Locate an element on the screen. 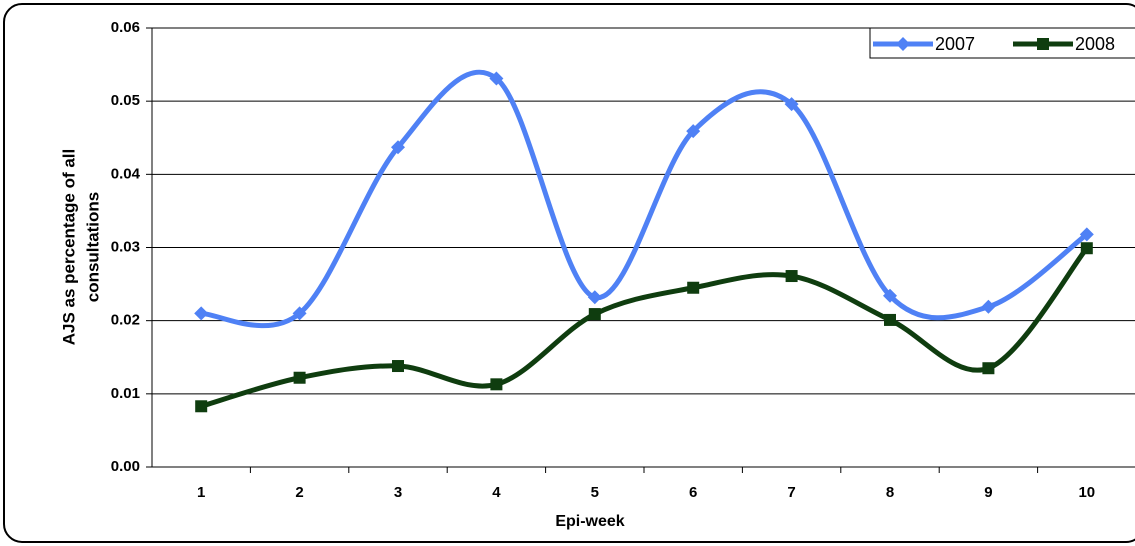 This screenshot has width=1135, height=546. y-tick-label: 0.06 is located at coordinates (125, 27).